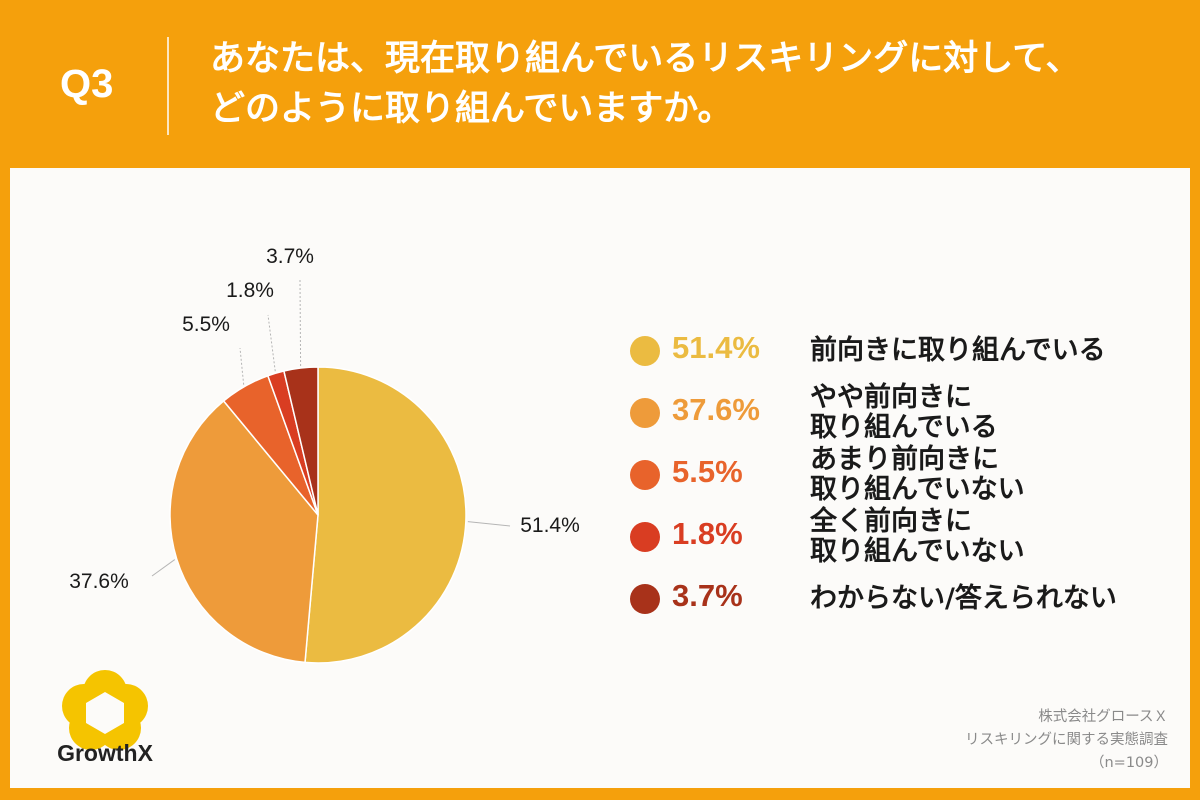  Describe the element at coordinates (99, 581) in the screenshot. I see `pie-data-label: 37.6%` at that location.